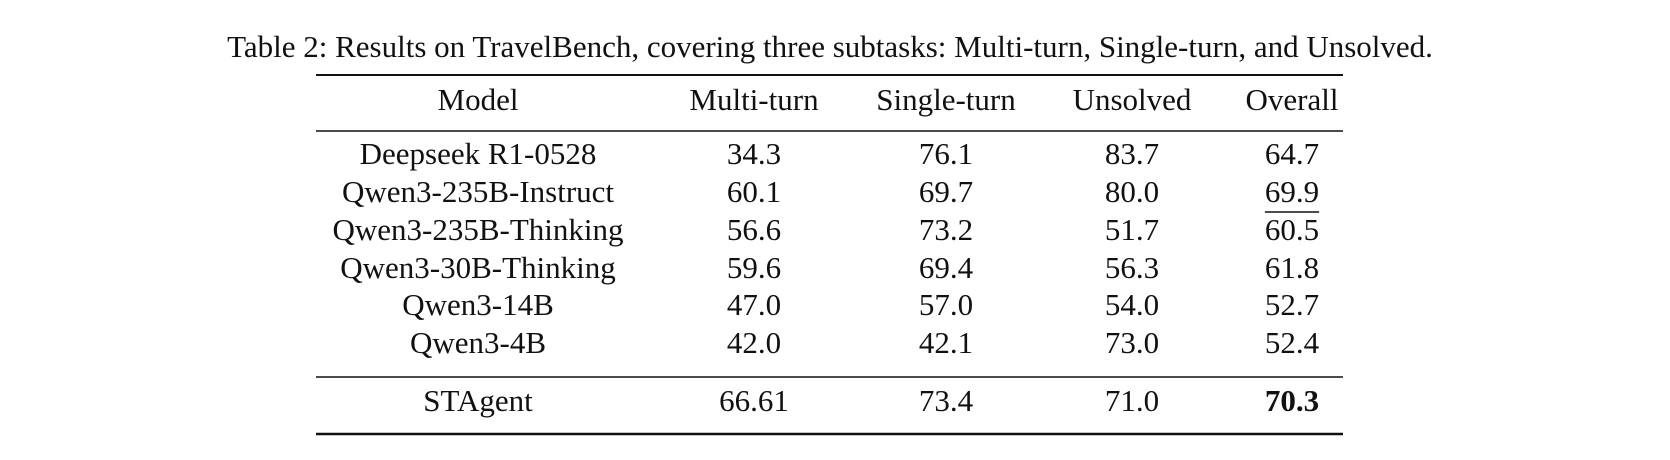 The height and width of the screenshot is (460, 1670). What do you see at coordinates (754, 229) in the screenshot?
I see `cell: 56.6` at bounding box center [754, 229].